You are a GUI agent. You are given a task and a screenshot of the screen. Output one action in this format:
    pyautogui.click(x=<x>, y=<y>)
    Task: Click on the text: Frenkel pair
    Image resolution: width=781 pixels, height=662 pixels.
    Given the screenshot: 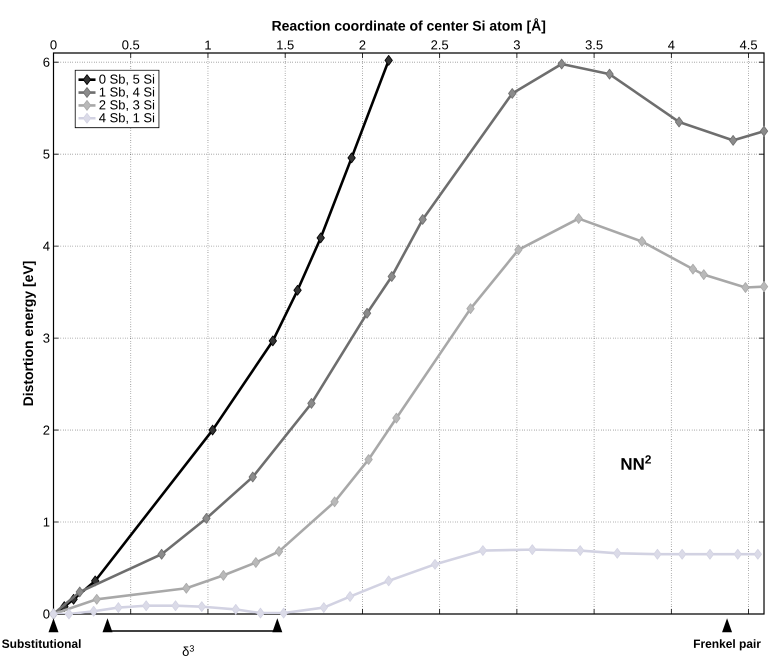 What is the action you would take?
    pyautogui.click(x=727, y=644)
    